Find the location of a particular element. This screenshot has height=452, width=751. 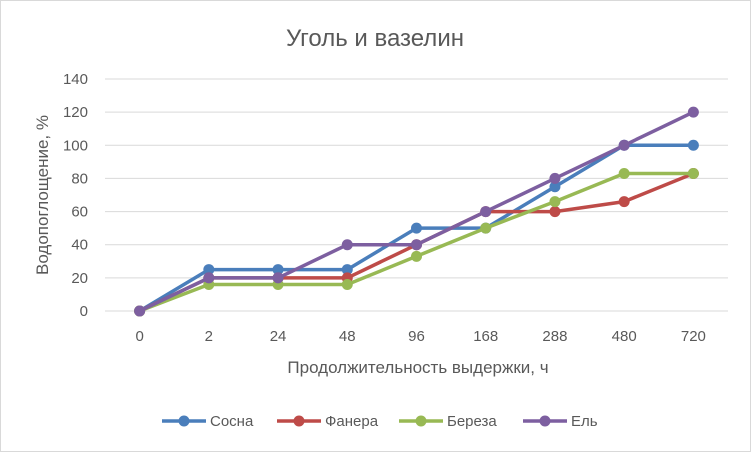

legend-label: Фанера is located at coordinates (352, 421).